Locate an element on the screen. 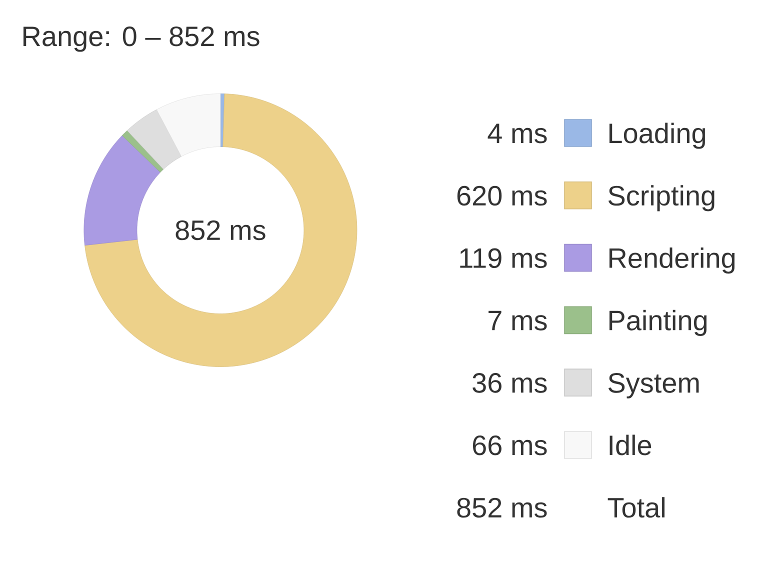 The height and width of the screenshot is (564, 778). data-label: 4 ms is located at coordinates (517, 134).